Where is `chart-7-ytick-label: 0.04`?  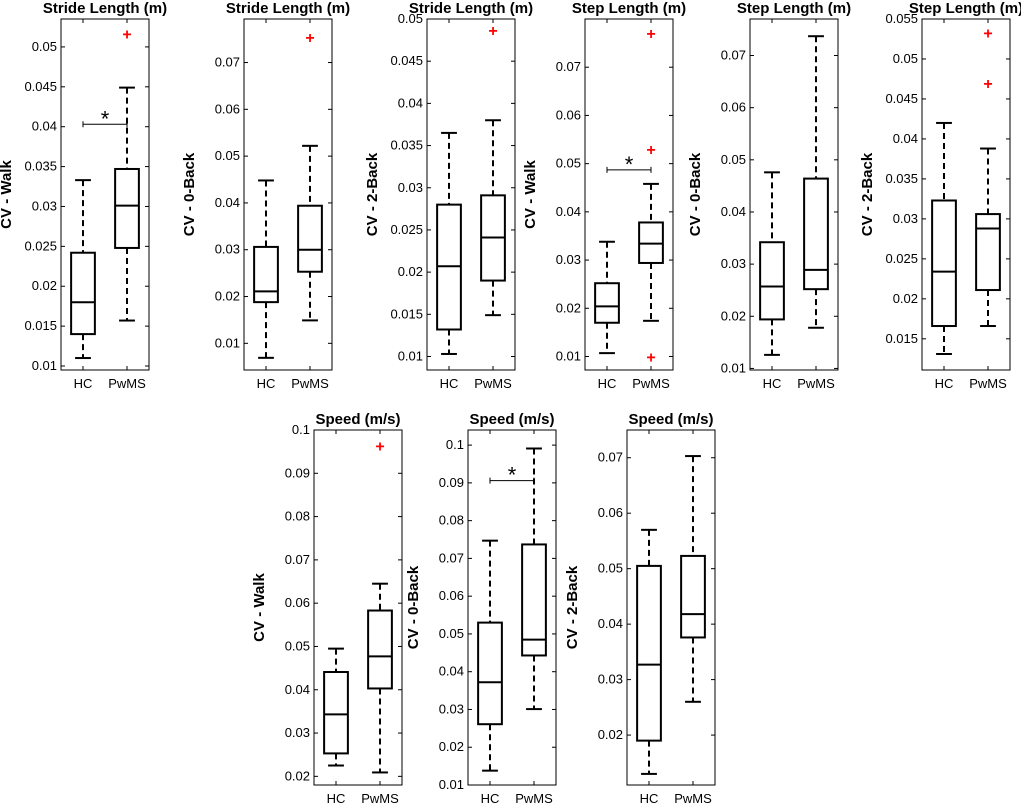 chart-7-ytick-label: 0.04 is located at coordinates (297, 689).